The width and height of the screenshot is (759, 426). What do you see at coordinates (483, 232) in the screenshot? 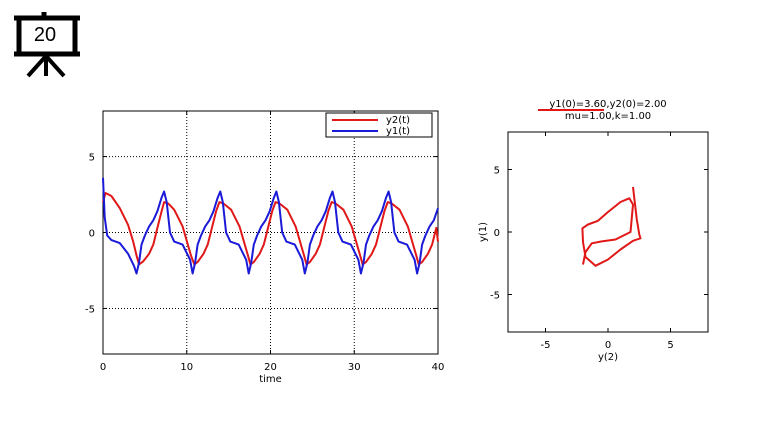
I see `y-axis-label: y(1)` at bounding box center [483, 232].